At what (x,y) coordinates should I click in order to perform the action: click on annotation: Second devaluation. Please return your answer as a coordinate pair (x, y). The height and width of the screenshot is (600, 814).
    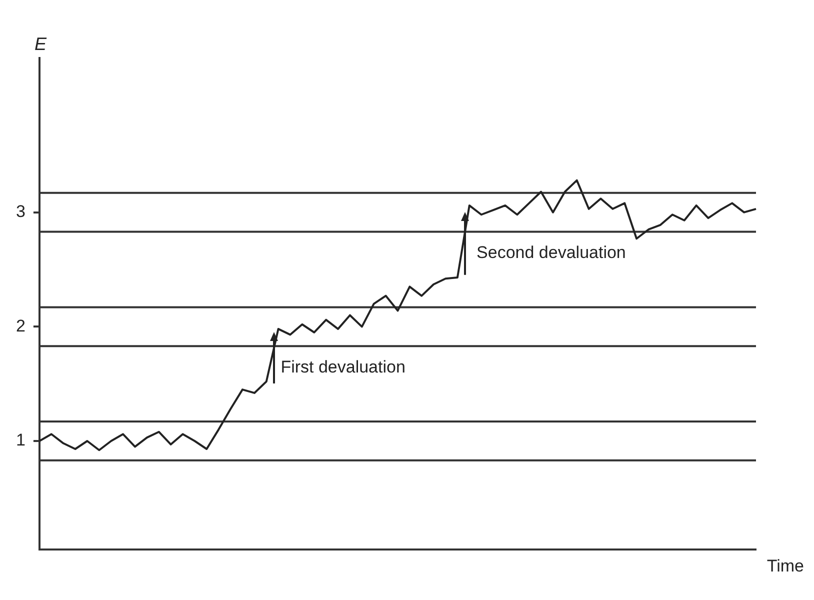
    Looking at the image, I should click on (551, 252).